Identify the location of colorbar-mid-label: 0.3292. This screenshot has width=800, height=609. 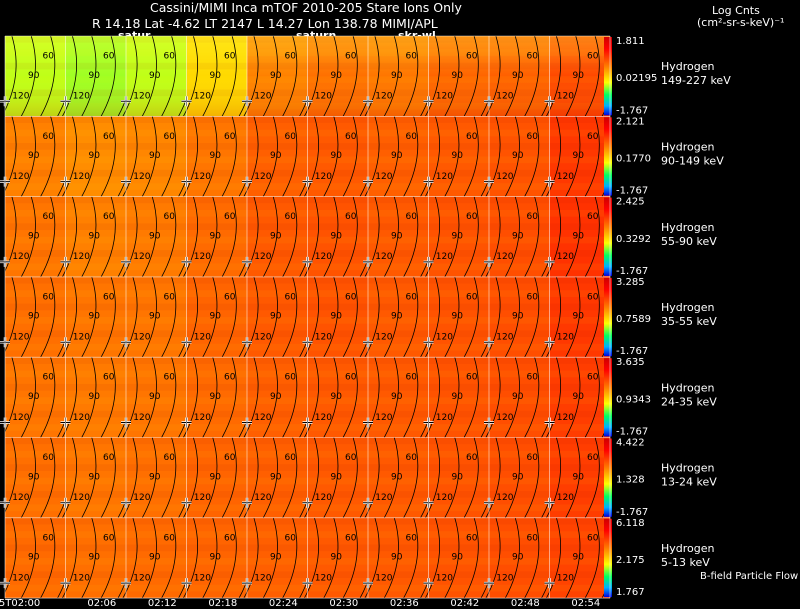
(633, 239).